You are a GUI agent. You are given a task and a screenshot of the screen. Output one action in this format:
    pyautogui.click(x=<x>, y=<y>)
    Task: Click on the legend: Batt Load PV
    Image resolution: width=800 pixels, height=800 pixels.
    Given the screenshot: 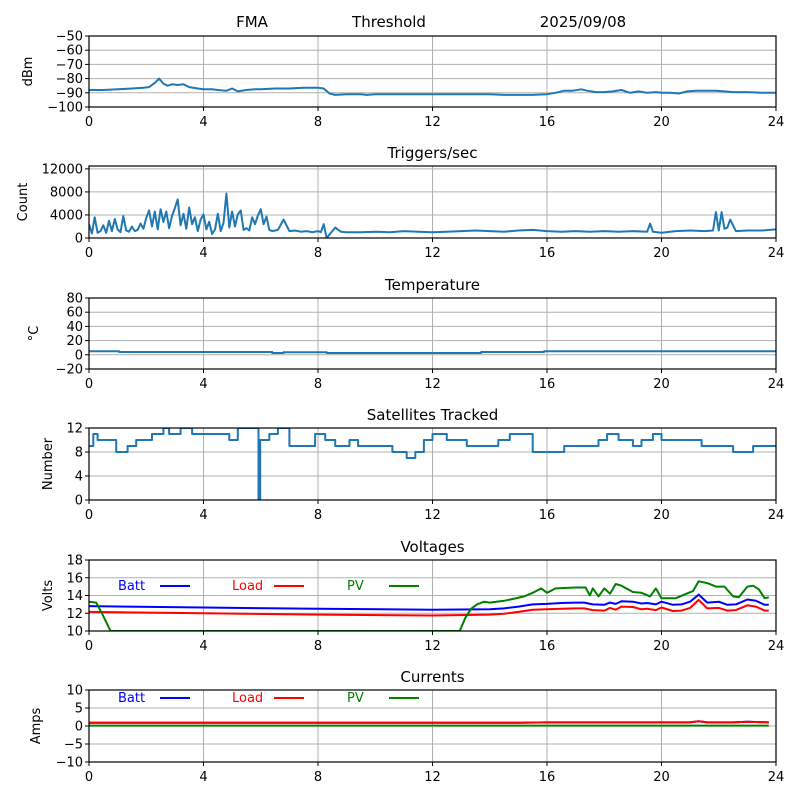 What is the action you would take?
    pyautogui.click(x=268, y=698)
    